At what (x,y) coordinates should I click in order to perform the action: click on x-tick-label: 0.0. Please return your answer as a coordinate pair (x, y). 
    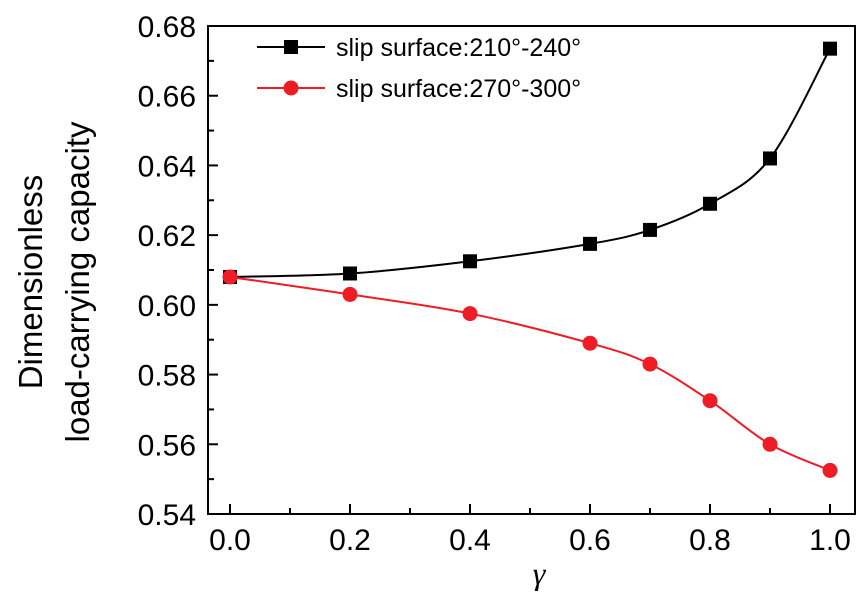
    Looking at the image, I should click on (230, 540).